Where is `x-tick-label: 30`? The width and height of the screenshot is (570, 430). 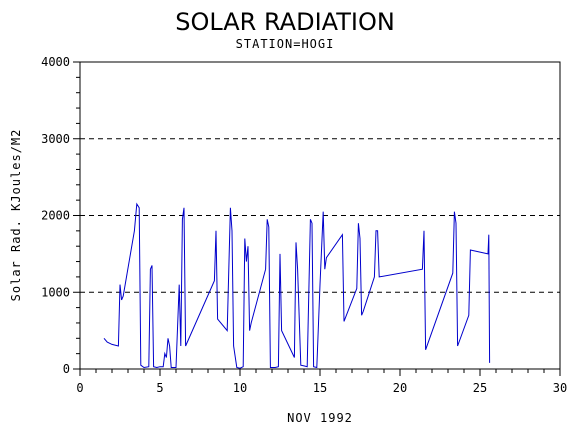
x-tick-label: 30 is located at coordinates (560, 388).